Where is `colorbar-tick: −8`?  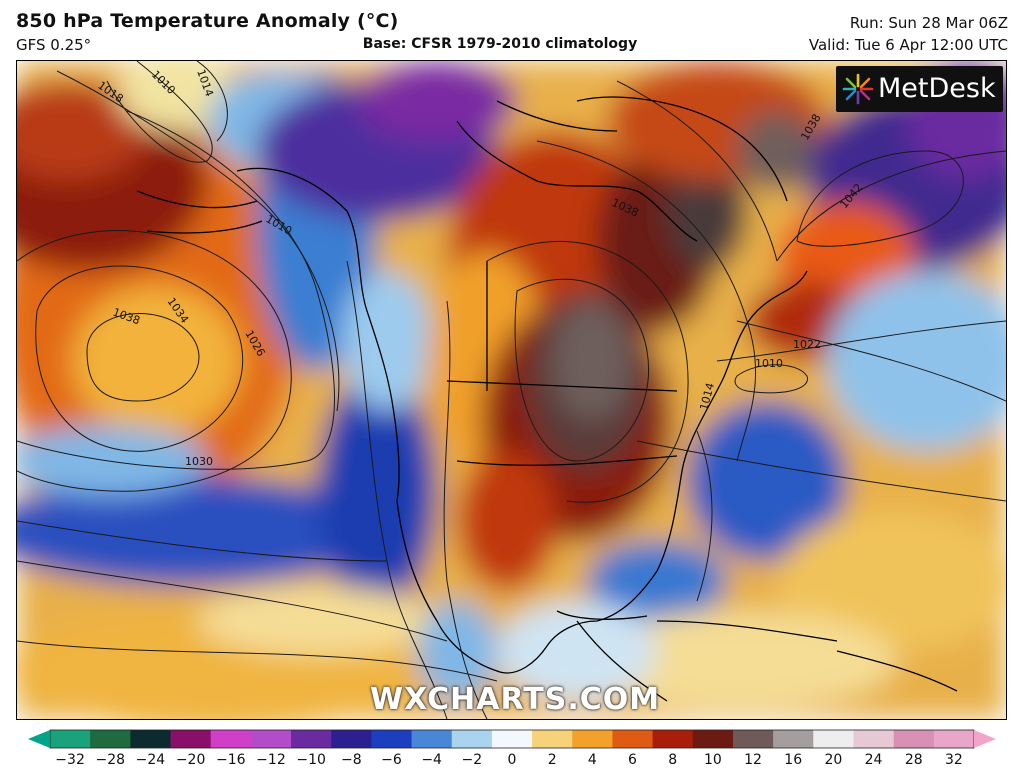
colorbar-tick: −8 is located at coordinates (351, 760).